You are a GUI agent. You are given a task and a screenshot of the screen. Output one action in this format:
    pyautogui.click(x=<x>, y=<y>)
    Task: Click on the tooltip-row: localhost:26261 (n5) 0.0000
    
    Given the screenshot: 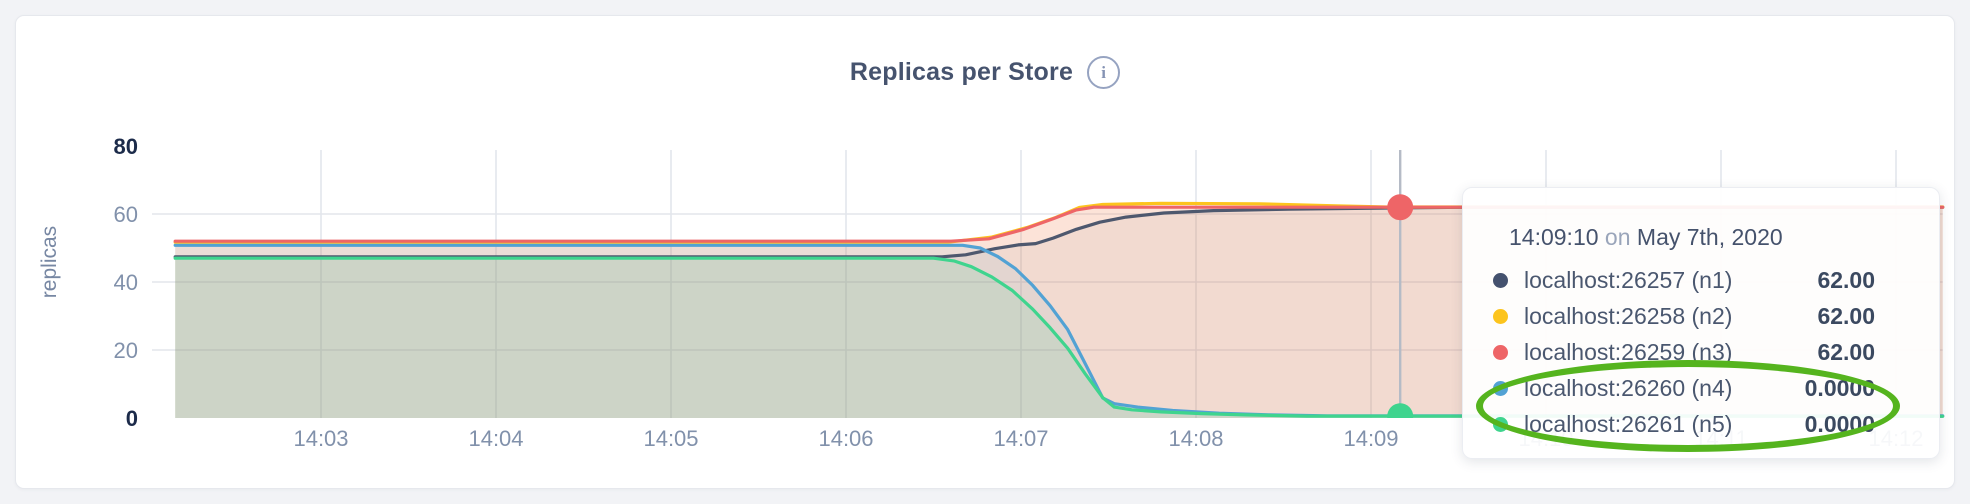 What is the action you would take?
    pyautogui.click(x=1701, y=424)
    